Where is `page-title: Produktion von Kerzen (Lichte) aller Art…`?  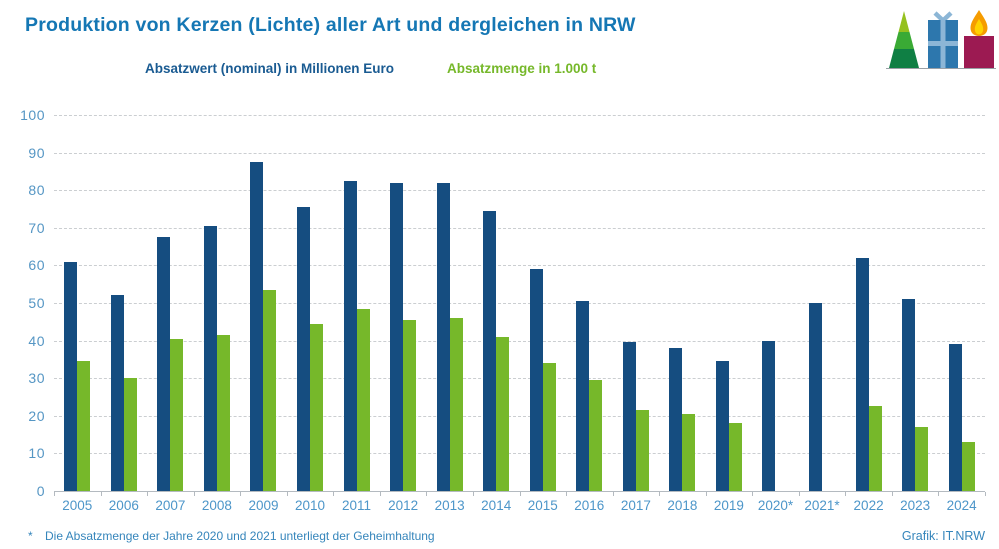 page-title: Produktion von Kerzen (Lichte) aller Art… is located at coordinates (330, 25).